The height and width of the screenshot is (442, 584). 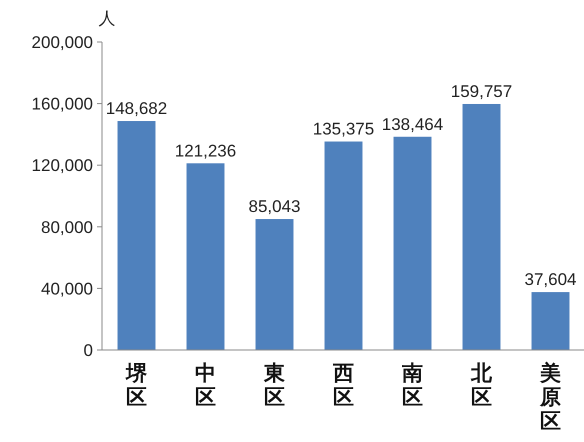 What do you see at coordinates (481, 91) in the screenshot?
I see `data-label: 159,757` at bounding box center [481, 91].